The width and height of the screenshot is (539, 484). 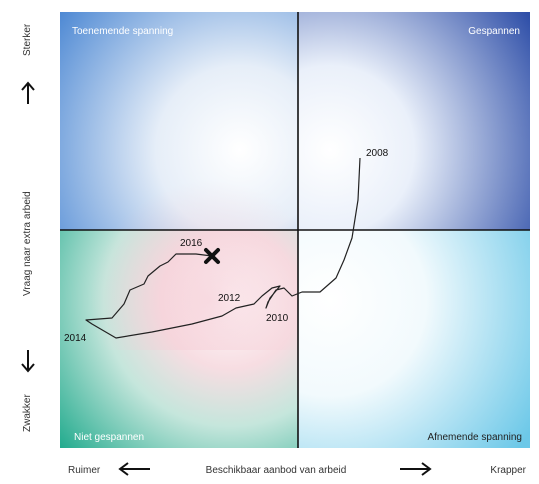 I want to click on y-axis-bottom-end: Zwakker, so click(x=27, y=413).